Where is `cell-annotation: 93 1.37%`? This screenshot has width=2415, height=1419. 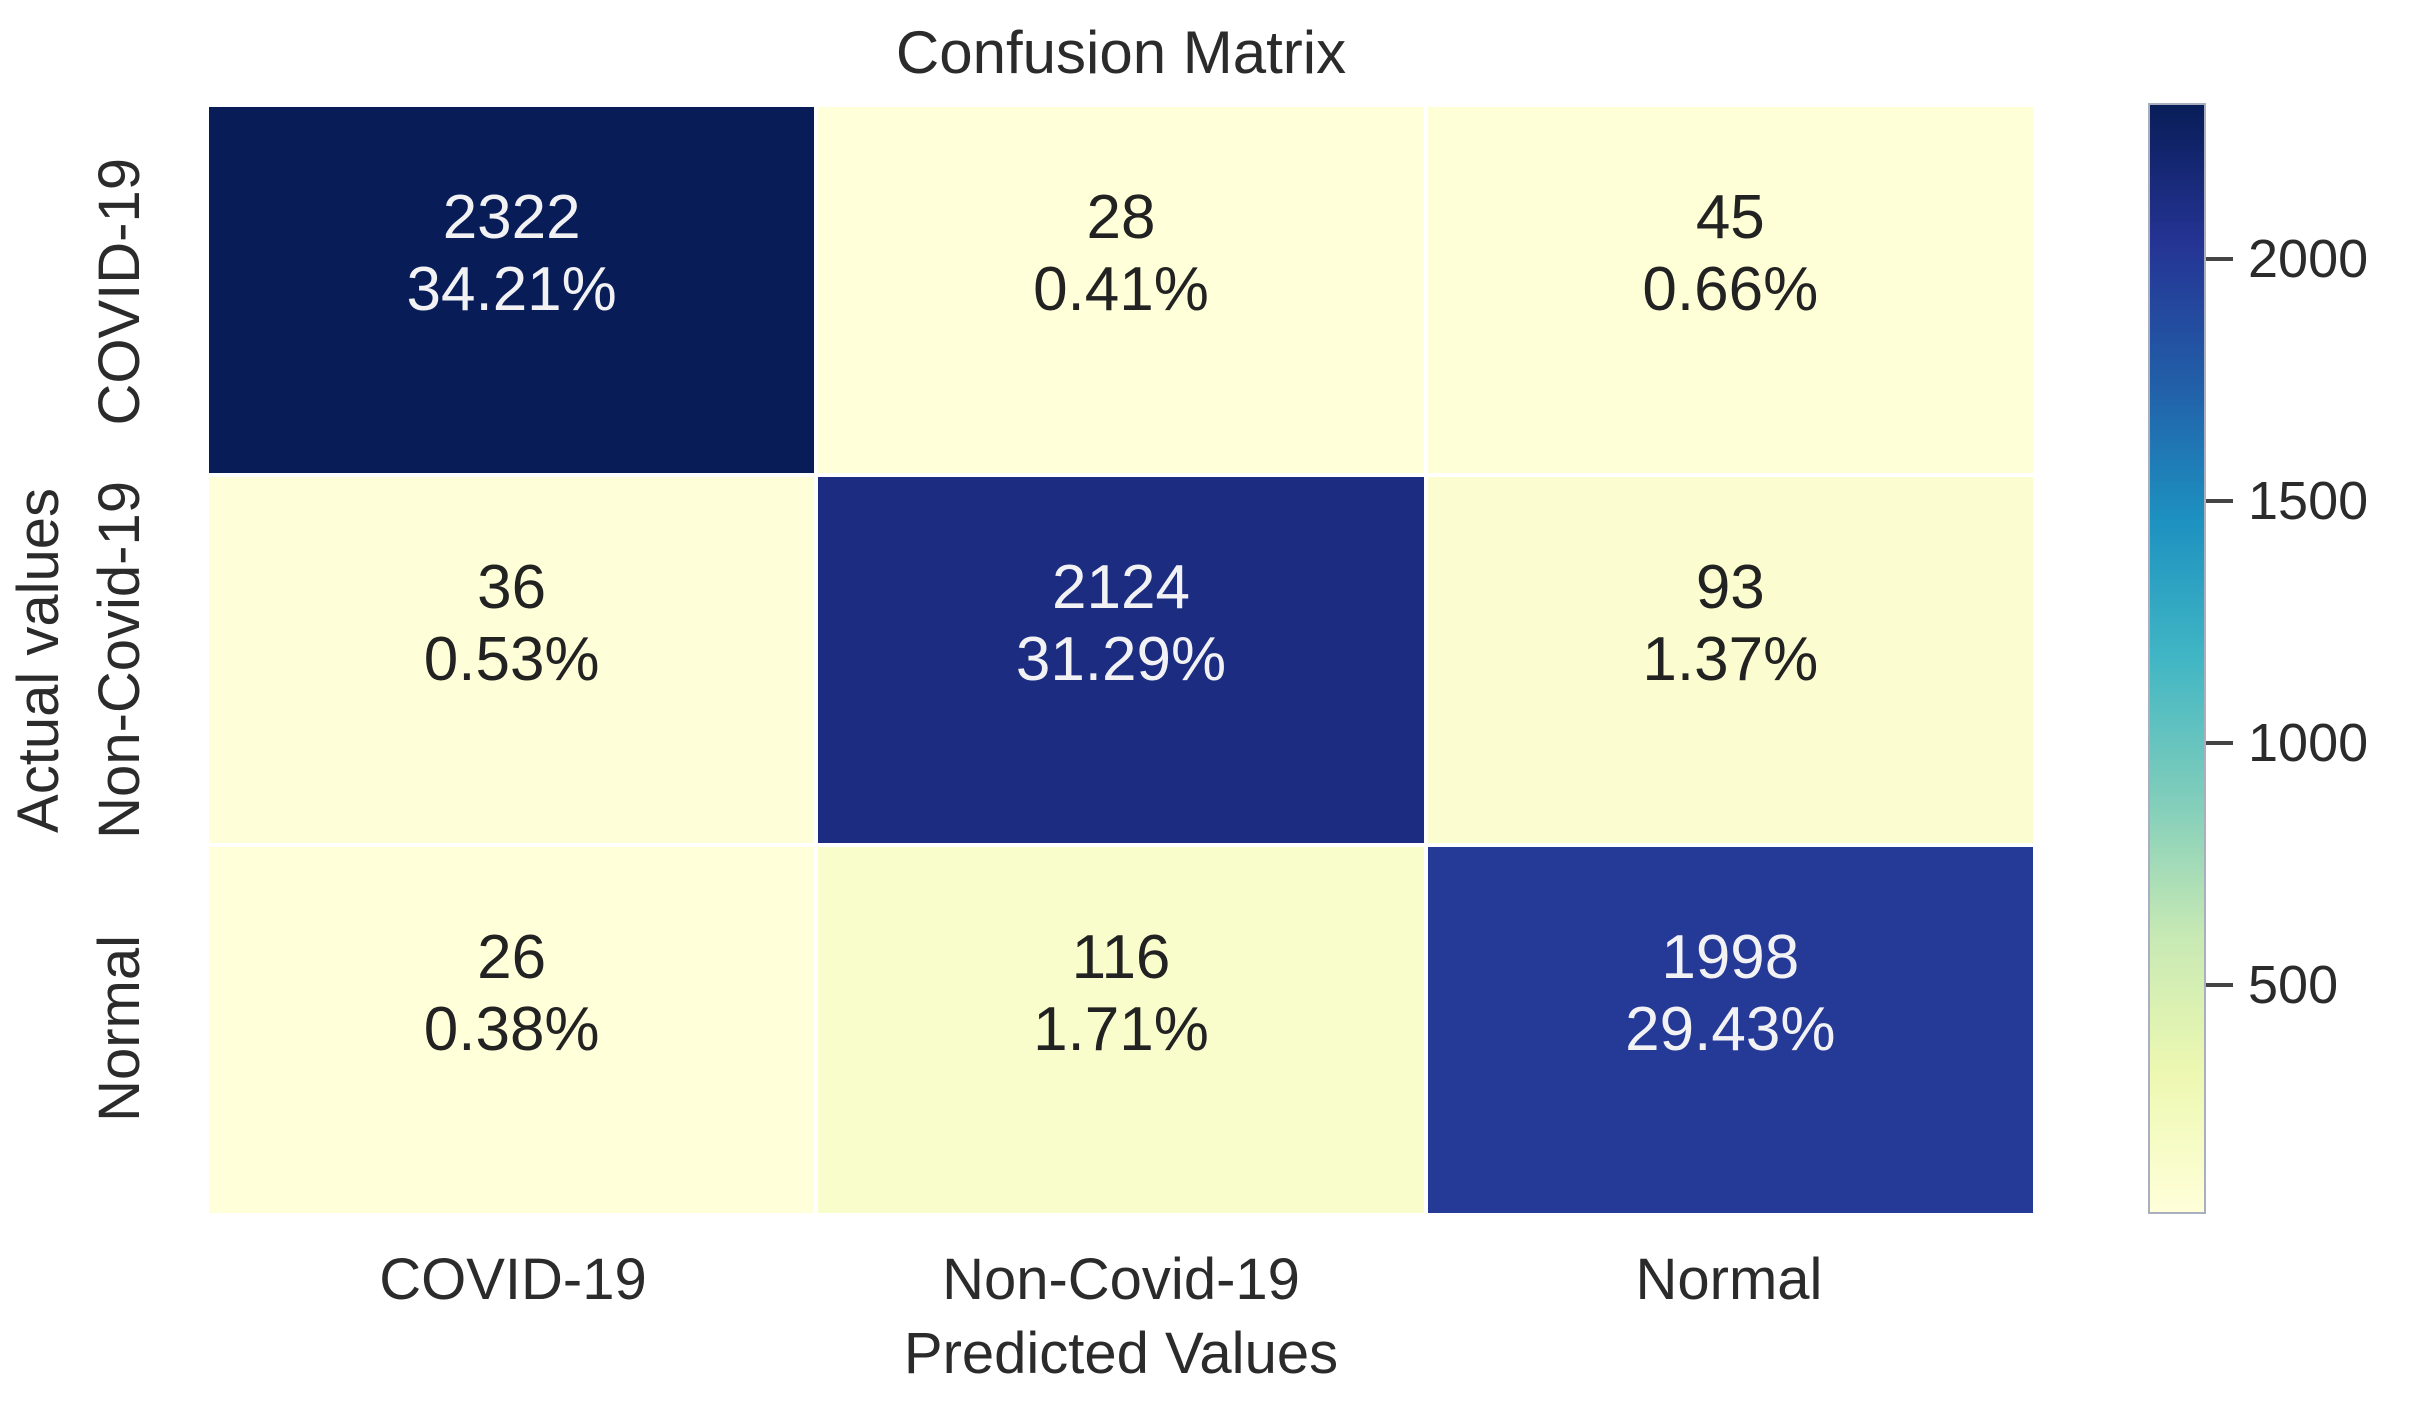
cell-annotation: 93 1.37% is located at coordinates (1730, 624).